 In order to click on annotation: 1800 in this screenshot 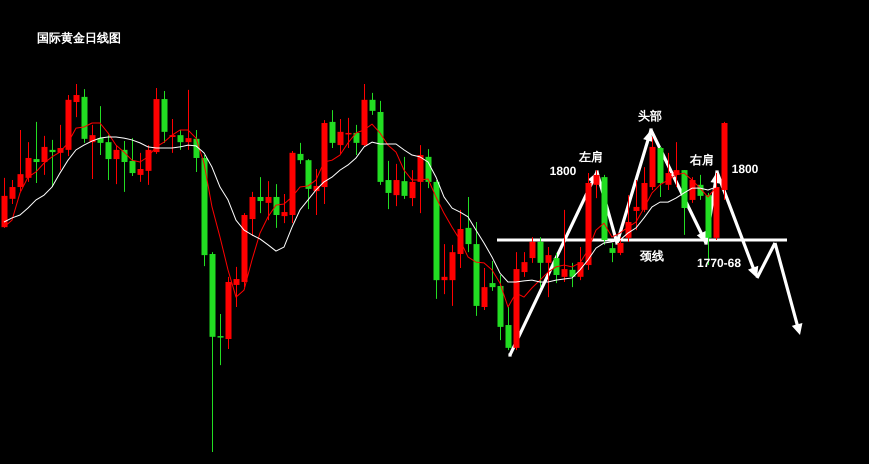, I will do `click(563, 171)`.